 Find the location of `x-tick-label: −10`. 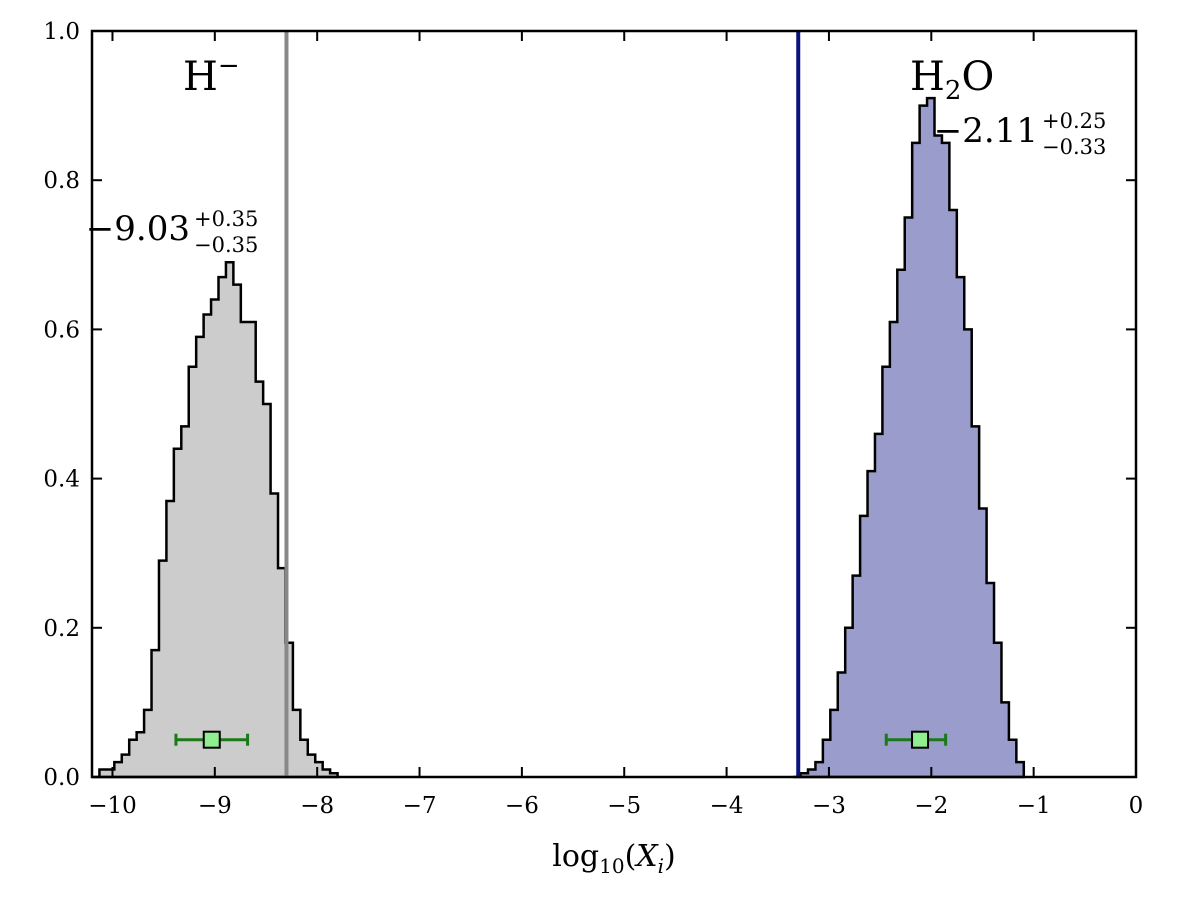

x-tick-label: −10 is located at coordinates (112, 806).